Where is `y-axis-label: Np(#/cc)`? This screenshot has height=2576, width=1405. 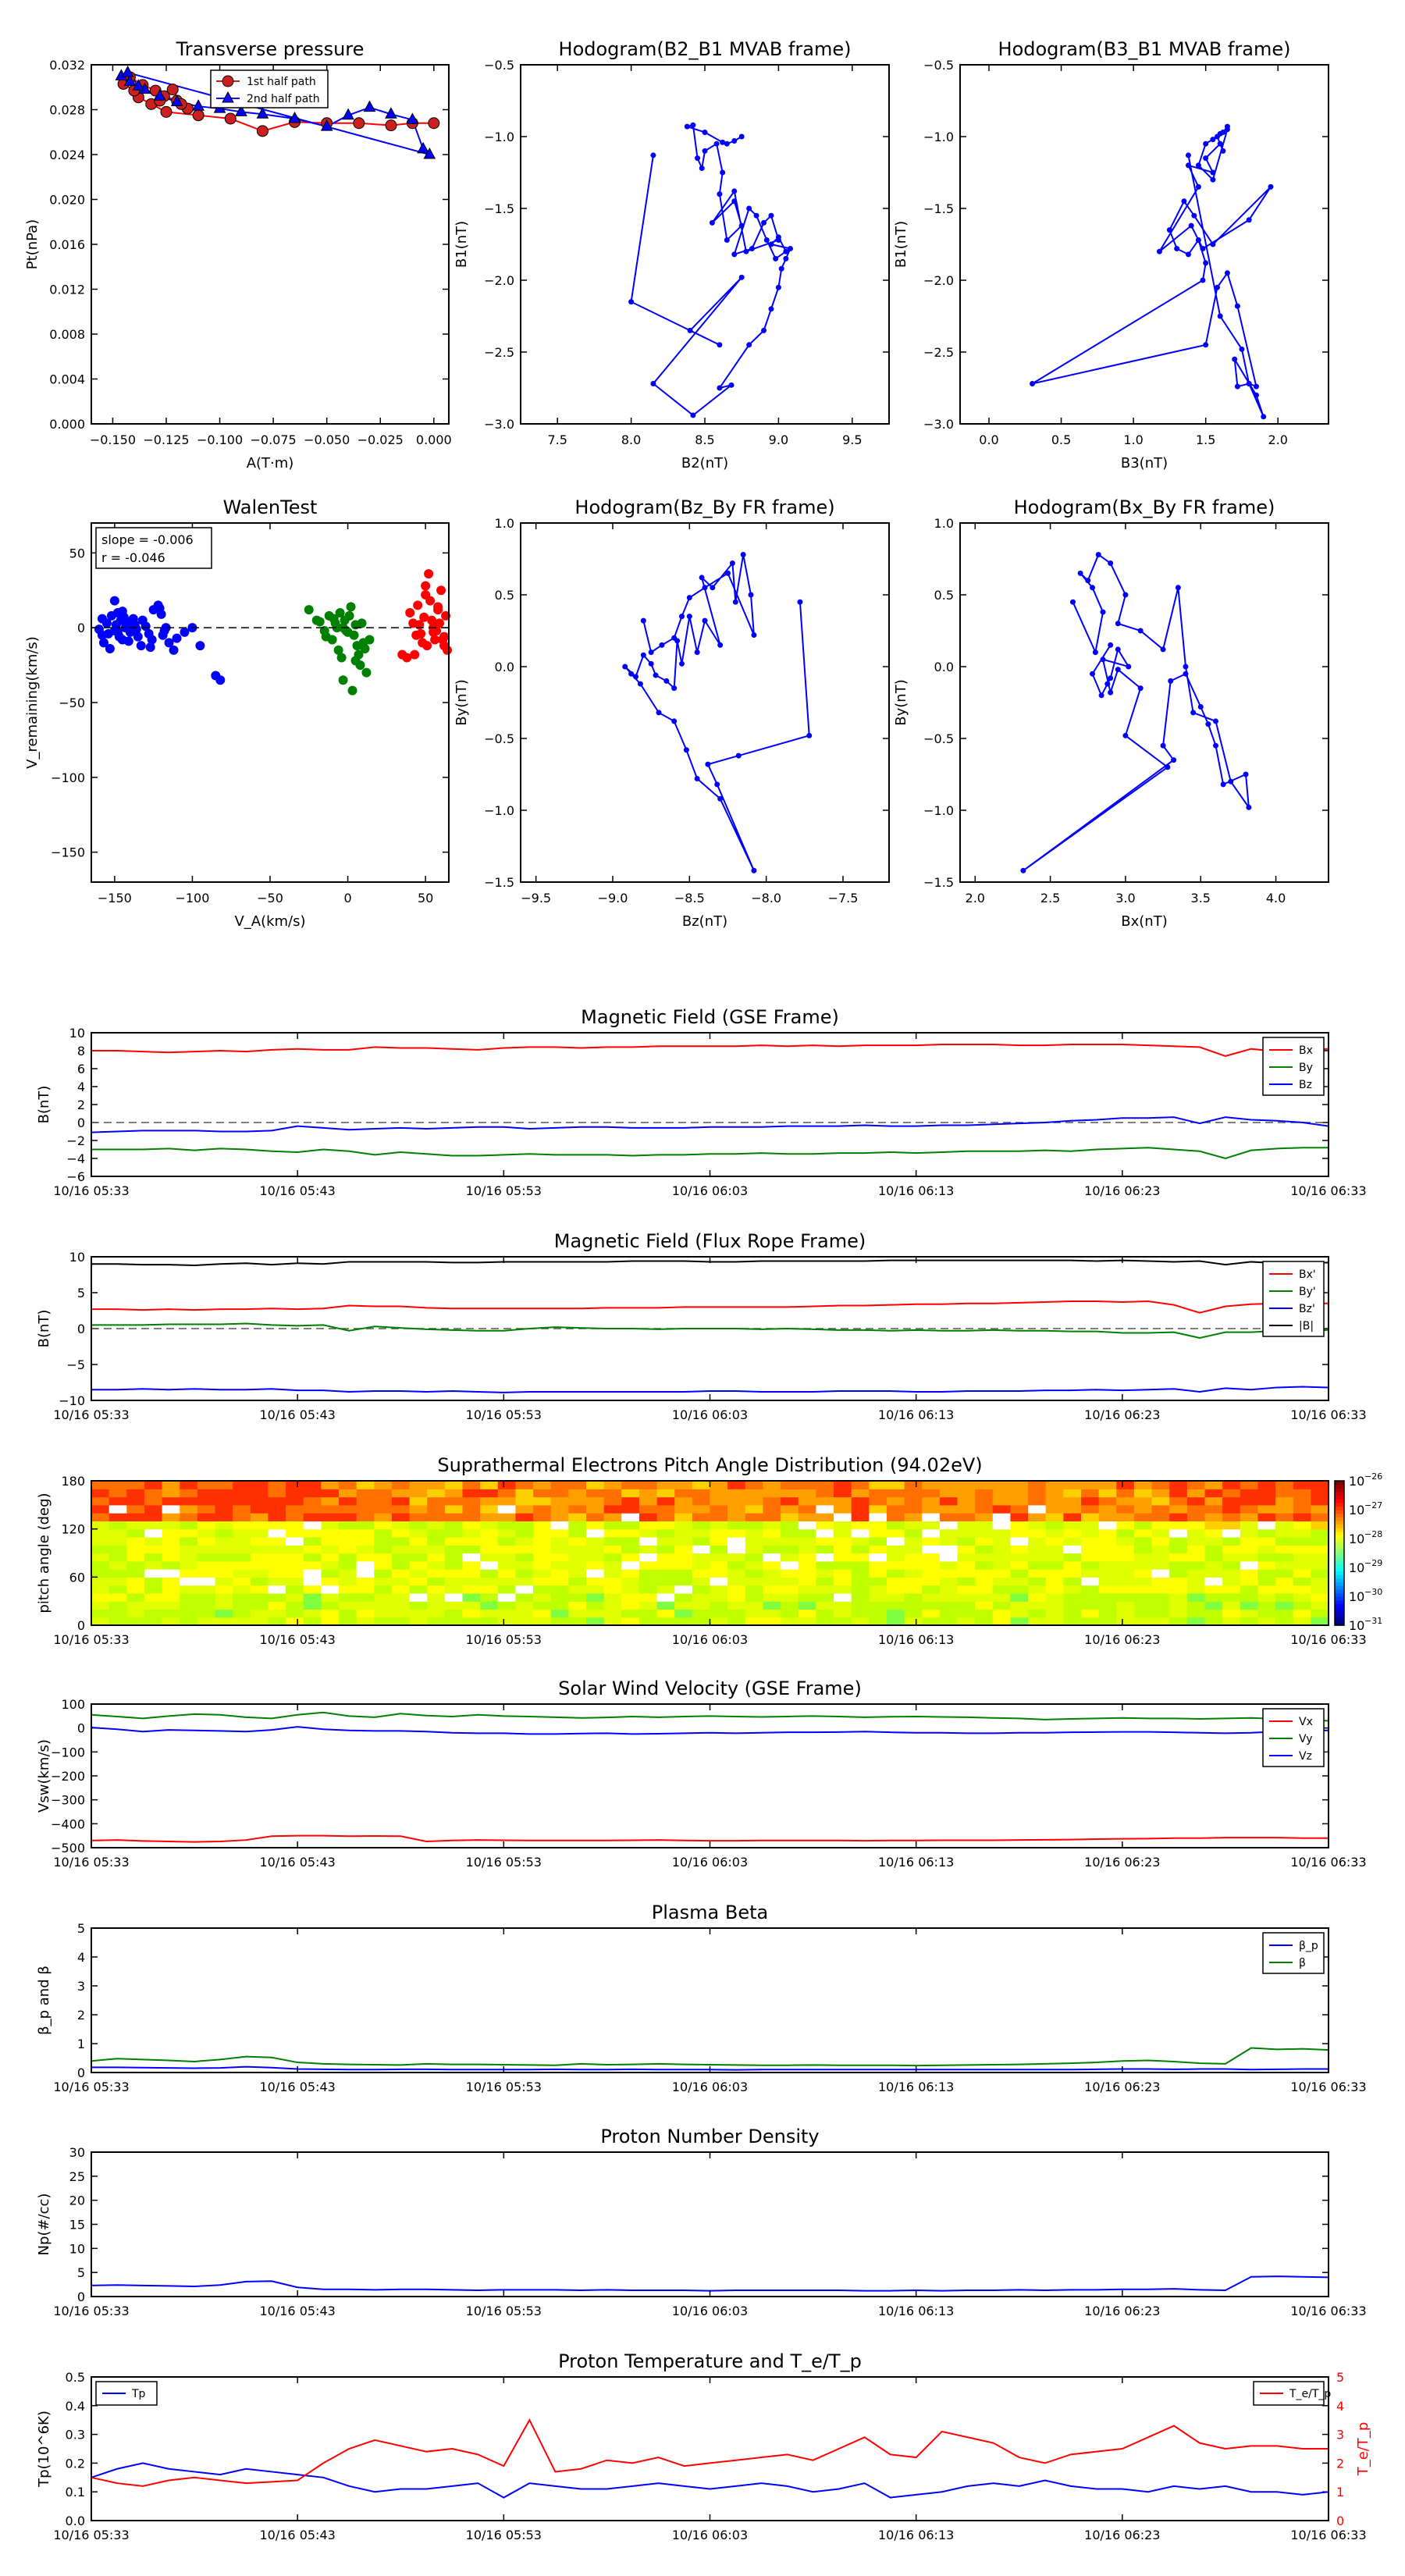 y-axis-label: Np(#/cc) is located at coordinates (44, 2225).